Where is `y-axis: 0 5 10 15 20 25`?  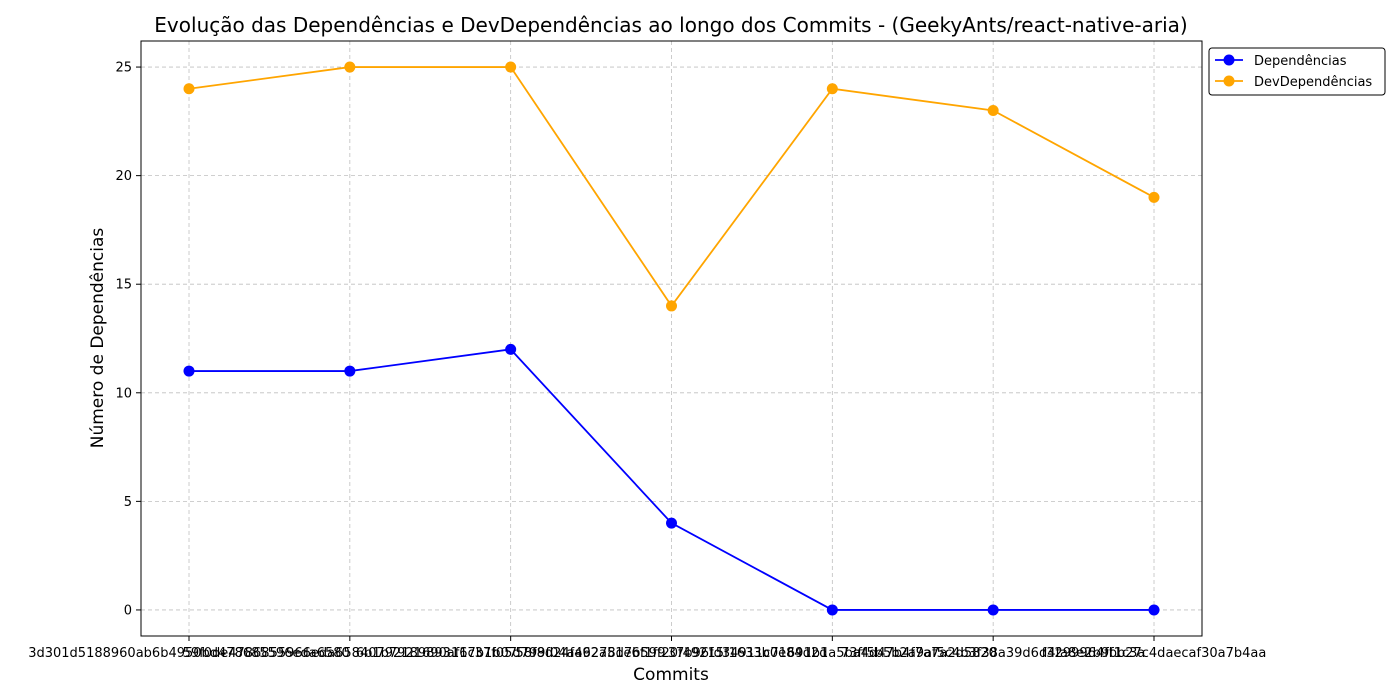 y-axis: 0 5 10 15 20 25 is located at coordinates (128, 339).